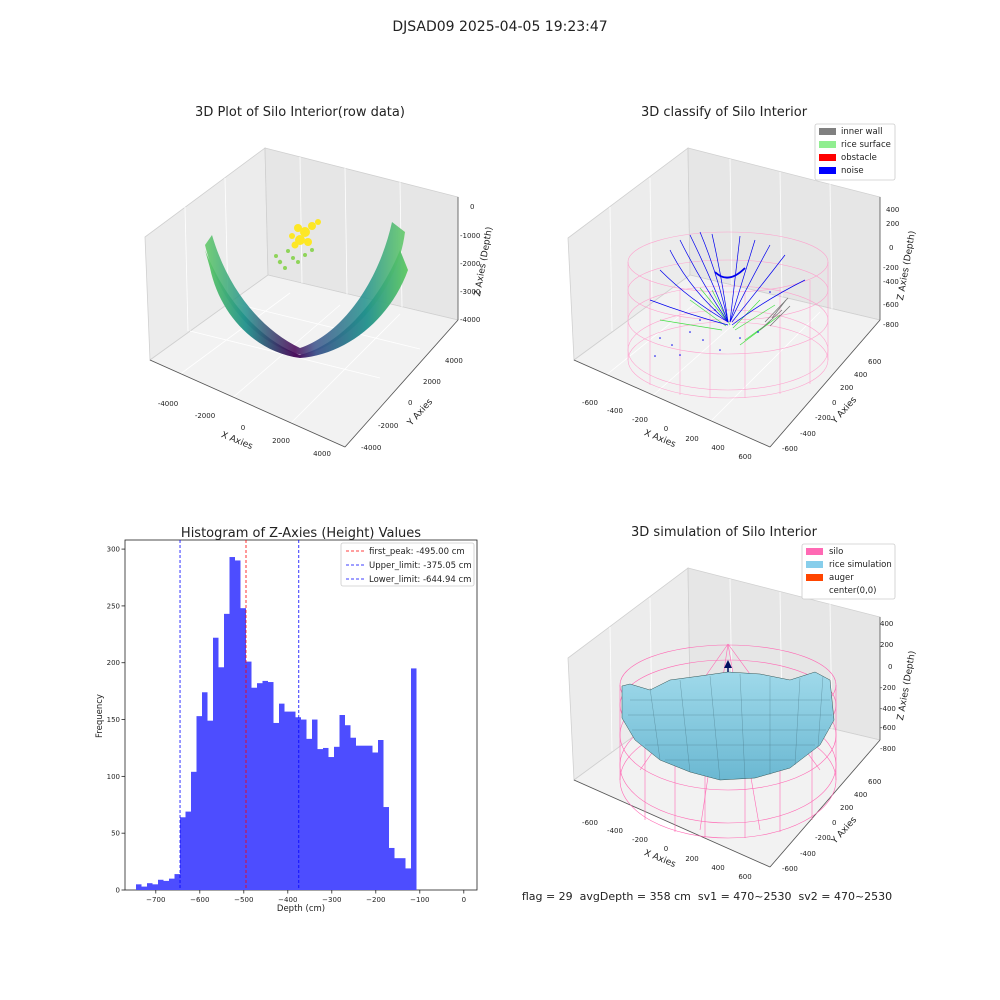 This screenshot has height=1000, width=1000. What do you see at coordinates (113, 777) in the screenshot?
I see `tick-label: 100` at bounding box center [113, 777].